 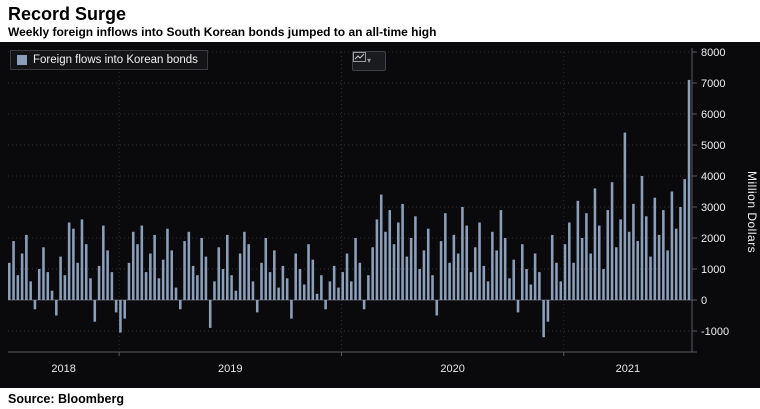 I want to click on chart-type-button: ▾, so click(x=369, y=61).